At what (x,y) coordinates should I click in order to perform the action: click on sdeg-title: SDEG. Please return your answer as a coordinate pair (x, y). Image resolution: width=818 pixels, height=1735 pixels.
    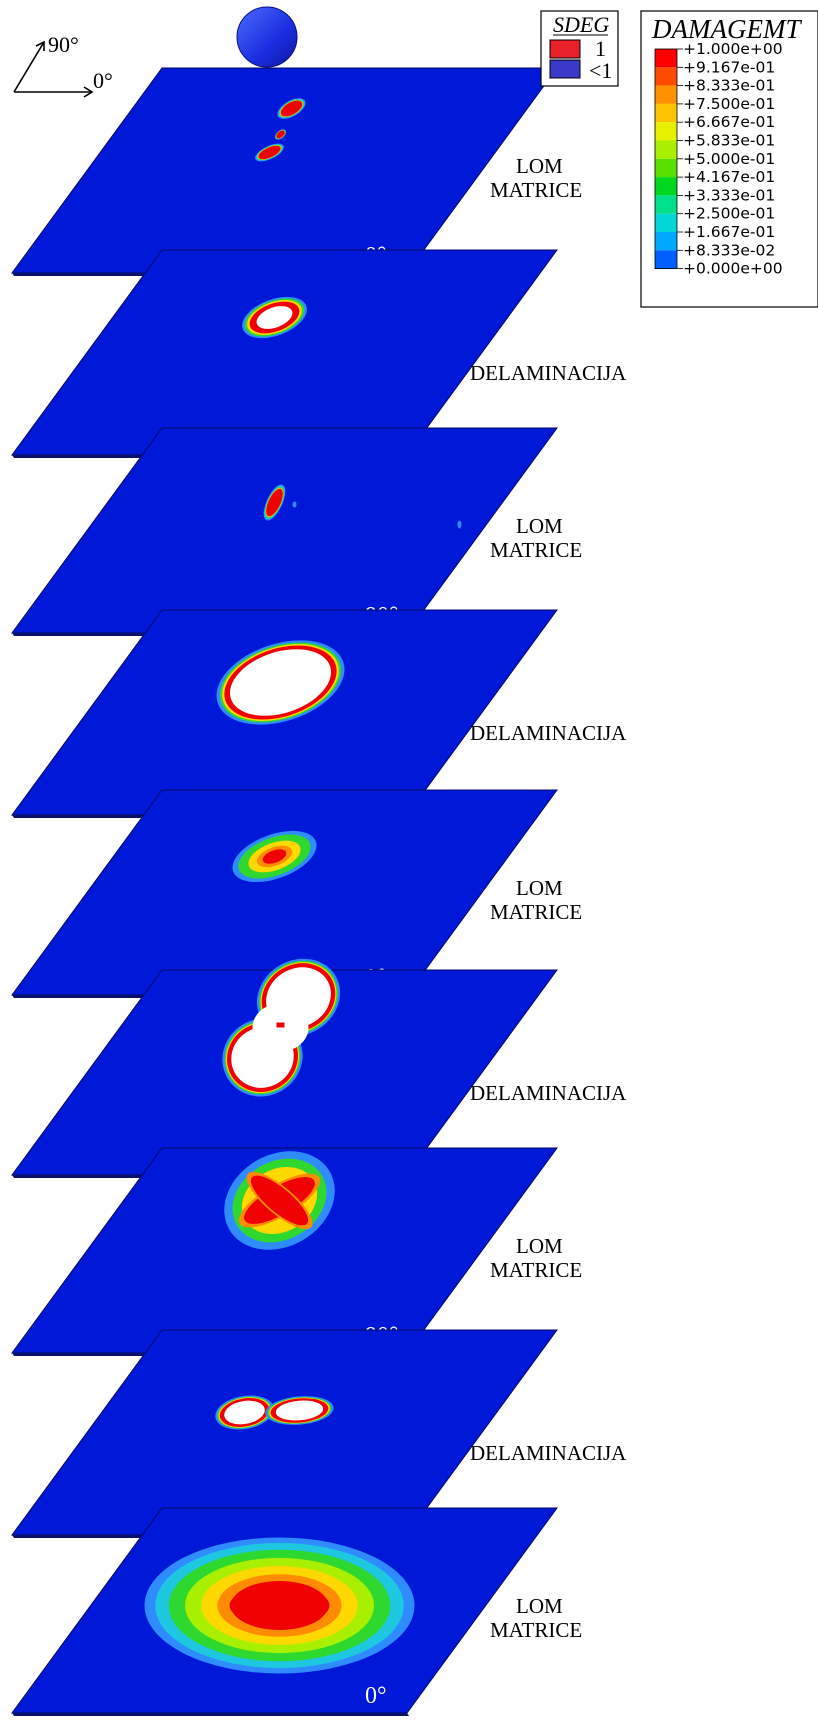
    Looking at the image, I should click on (581, 24).